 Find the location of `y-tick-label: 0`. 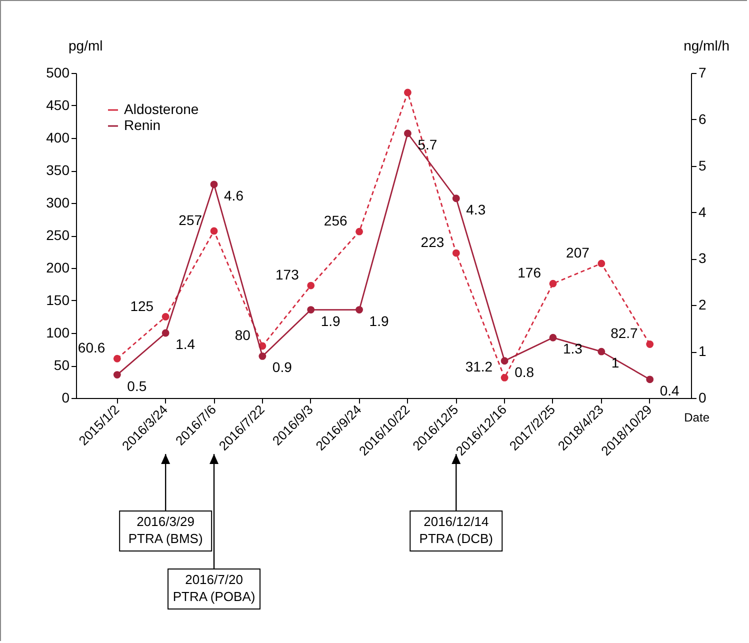

y-tick-label: 0 is located at coordinates (66, 398).